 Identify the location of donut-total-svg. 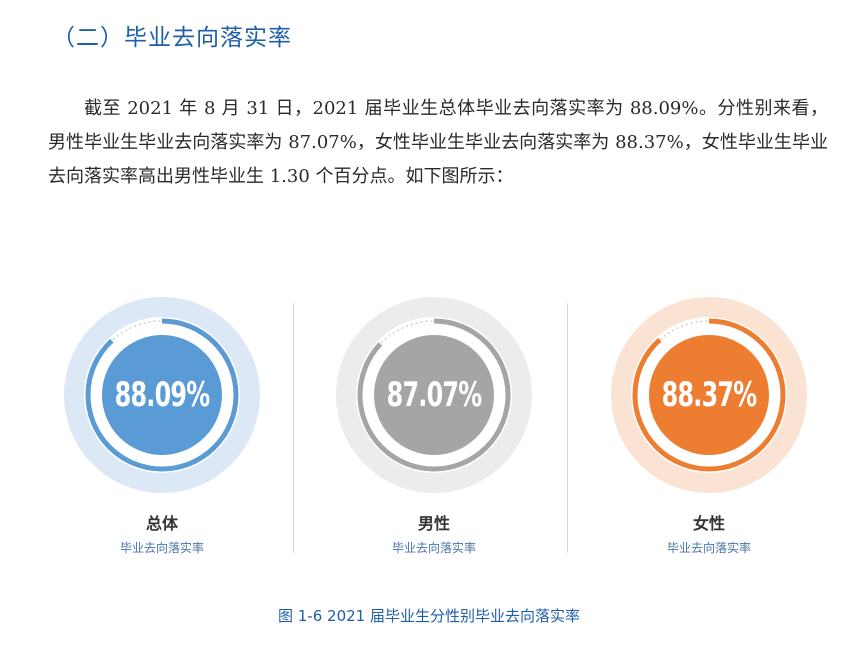
(162, 395).